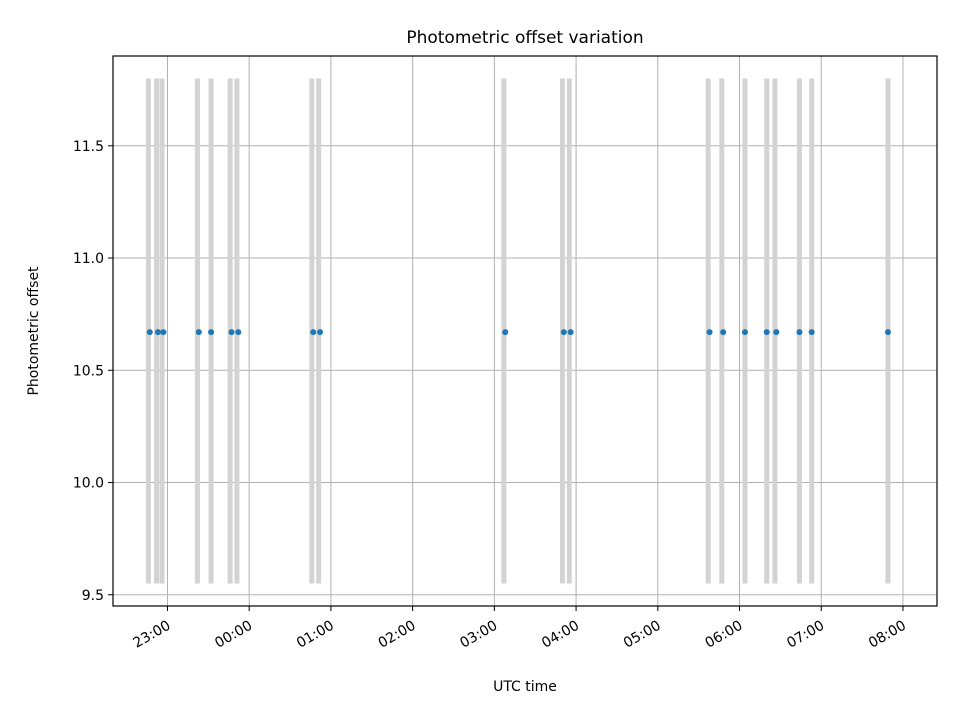 Image resolution: width=960 pixels, height=720 pixels. I want to click on y-axis-ticks: 9.5 10.0 10.5 11.0 11.5, so click(93, 371).